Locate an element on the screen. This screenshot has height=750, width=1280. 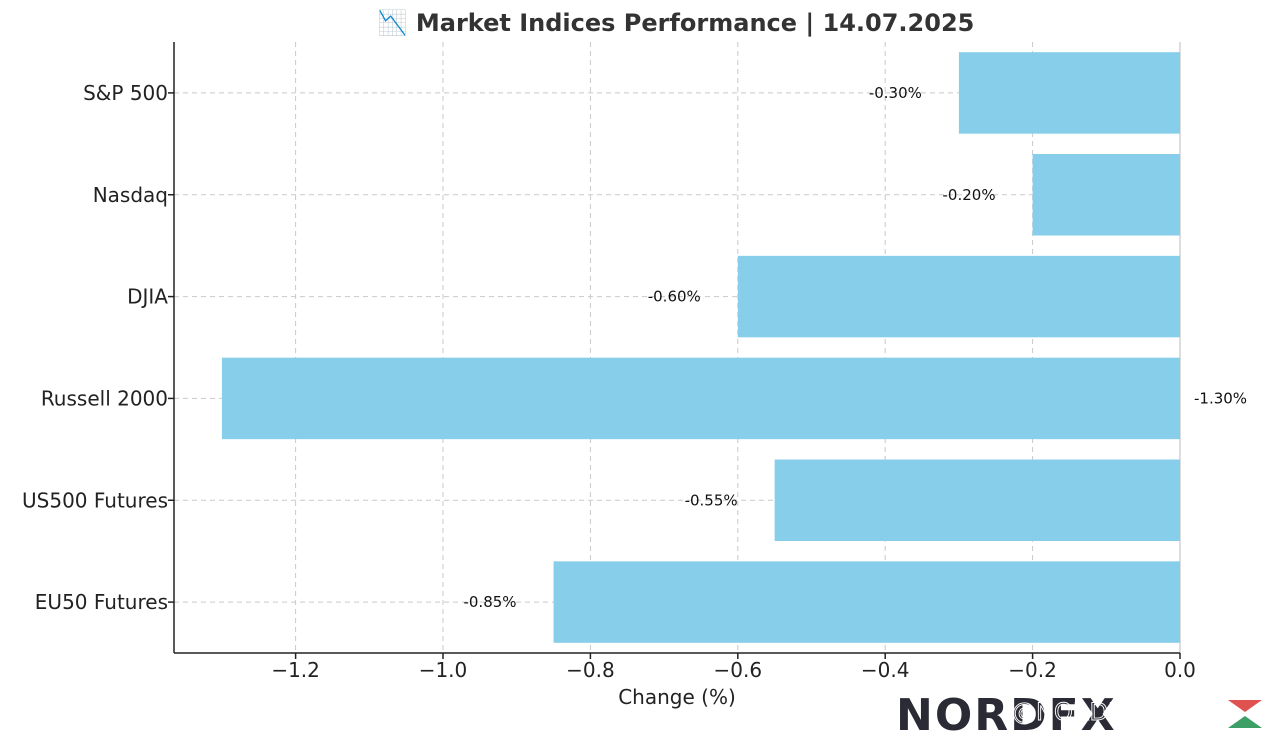
y-tick-label: US500 Futures is located at coordinates (95, 500).